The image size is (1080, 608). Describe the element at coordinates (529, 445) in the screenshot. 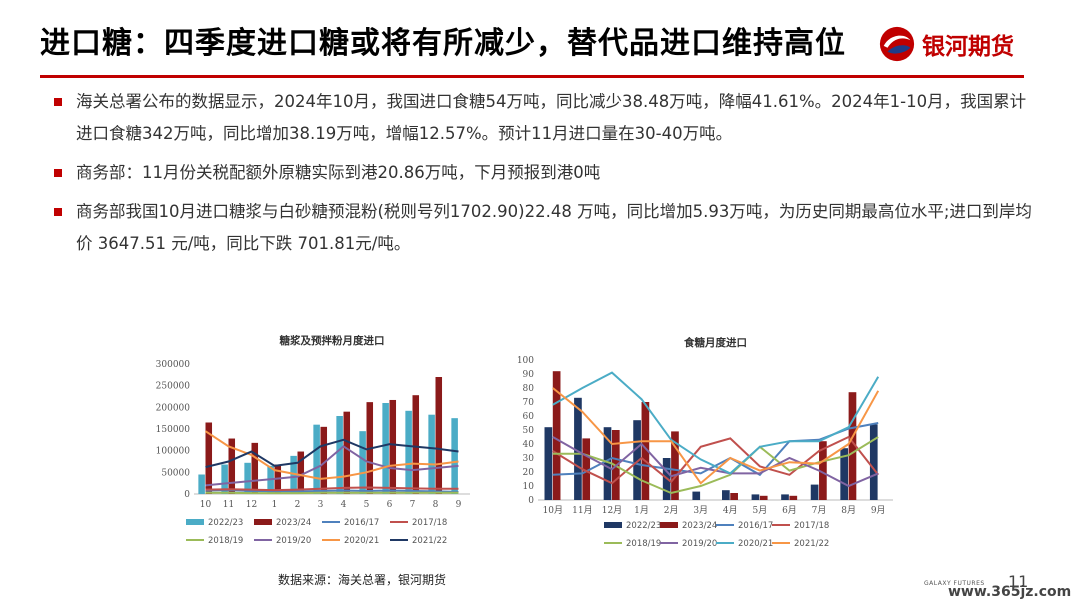

I see `y-tick-label: 40` at that location.